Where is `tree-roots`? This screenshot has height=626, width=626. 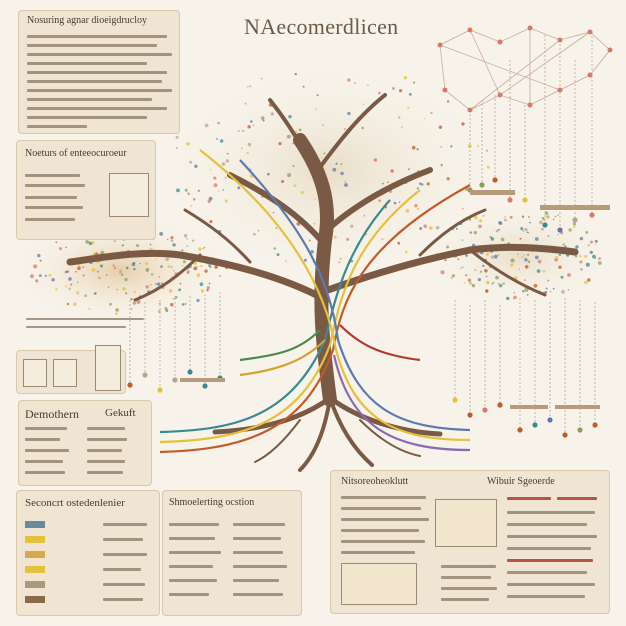 tree-roots is located at coordinates (327, 433).